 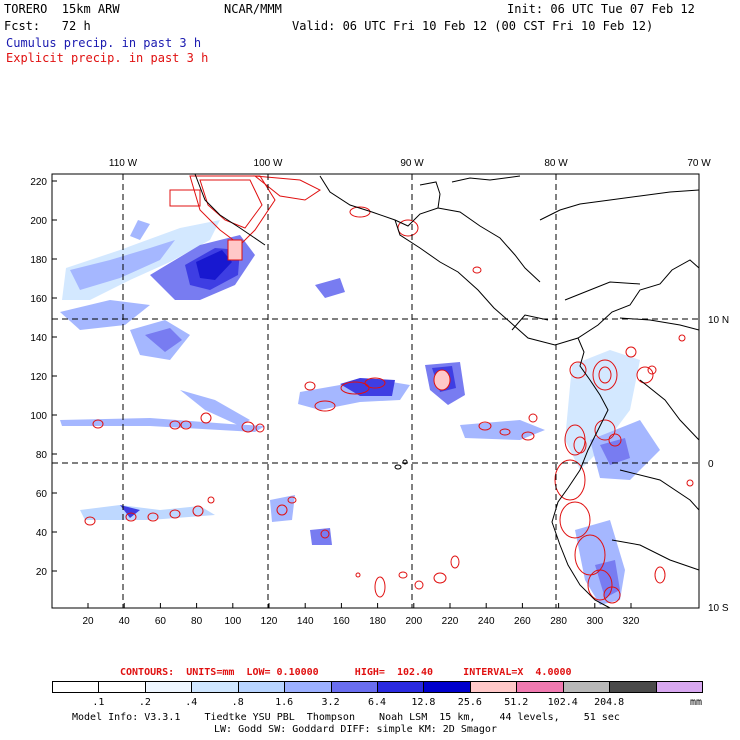 What do you see at coordinates (486, 621) in the screenshot?
I see `x-tick-label: 240` at bounding box center [486, 621].